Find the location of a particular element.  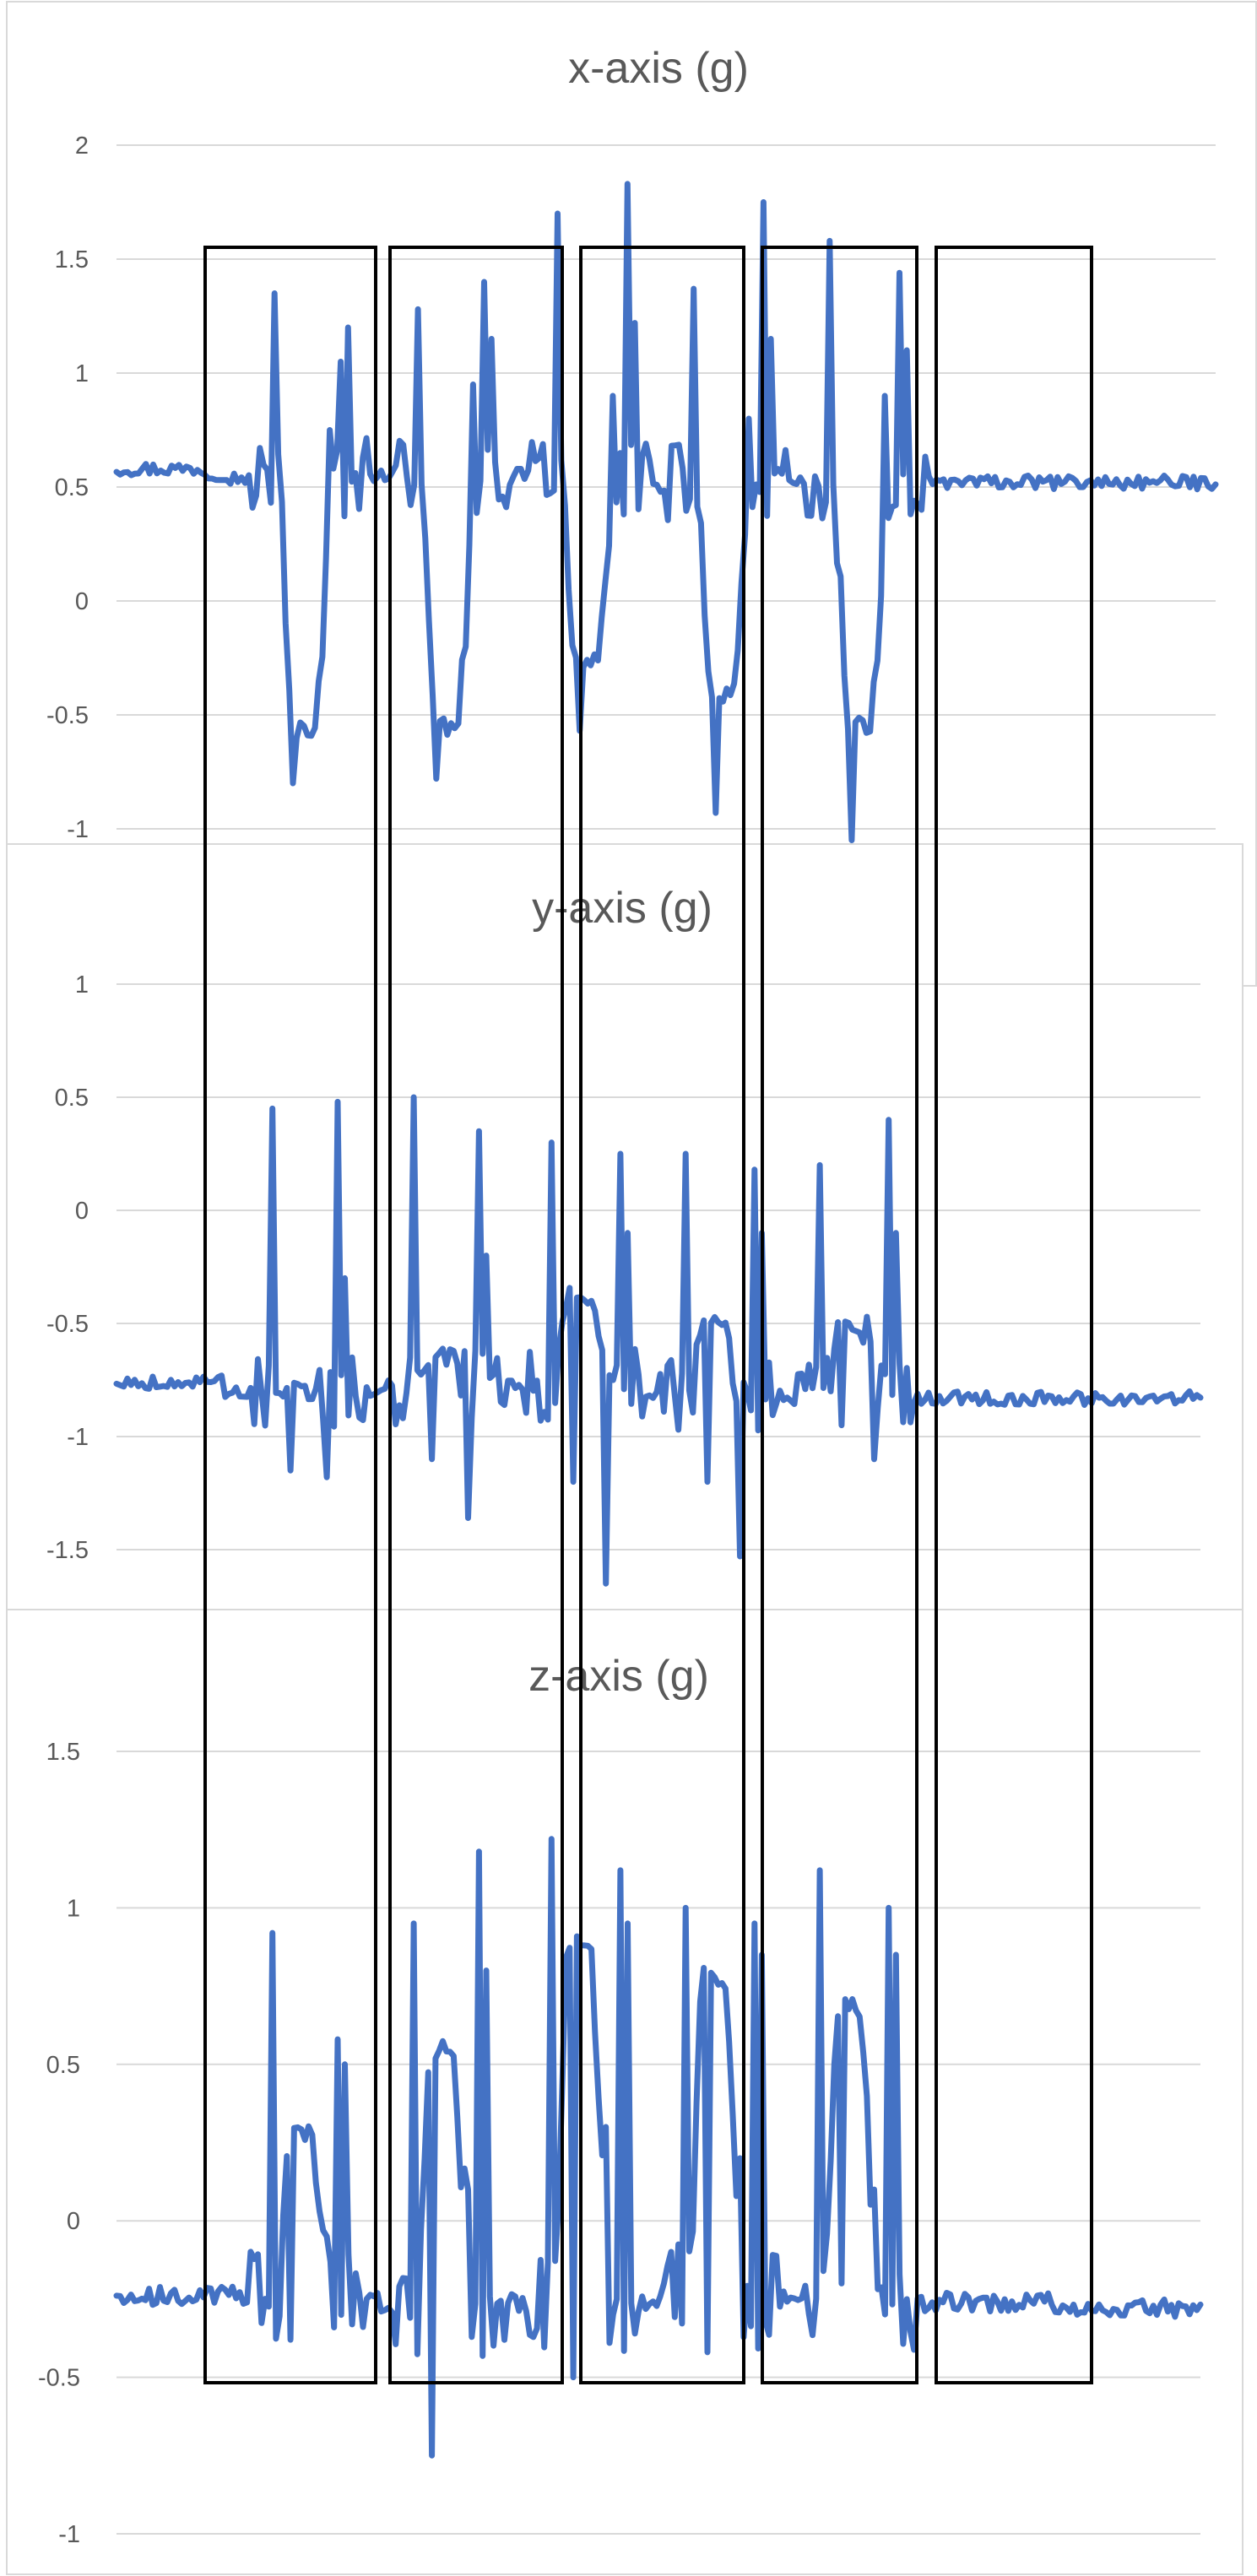

y-tick-label: 2 is located at coordinates (82, 146).